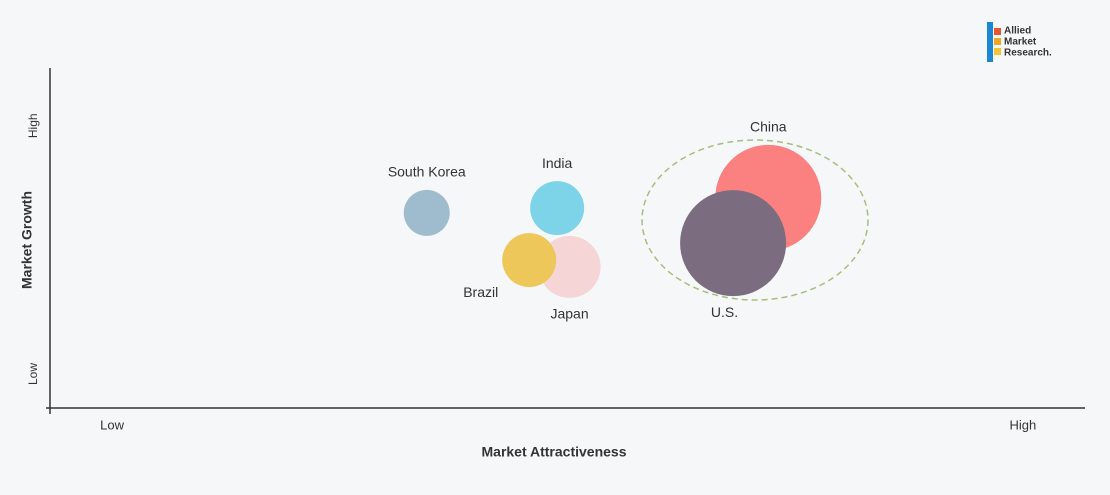 The width and height of the screenshot is (1110, 495). I want to click on bubble-label: South Korea, so click(427, 172).